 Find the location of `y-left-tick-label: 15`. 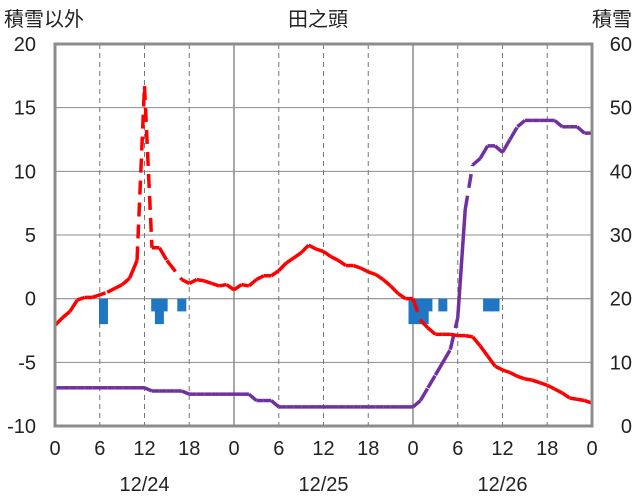

y-left-tick-label: 15 is located at coordinates (25, 109).